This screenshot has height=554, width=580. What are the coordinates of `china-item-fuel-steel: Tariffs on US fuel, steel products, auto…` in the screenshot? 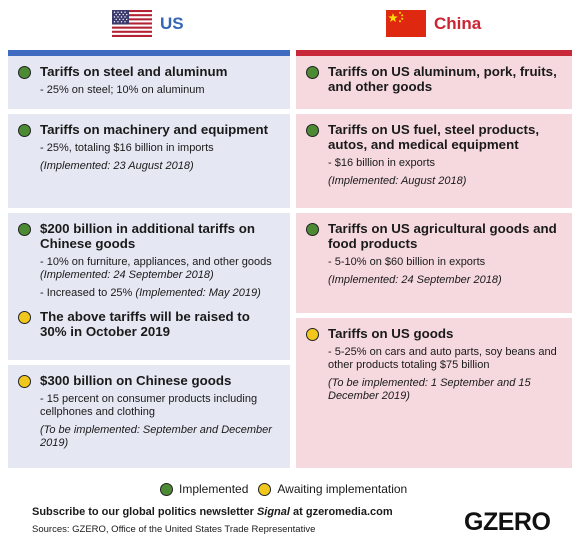 It's located at (434, 137).